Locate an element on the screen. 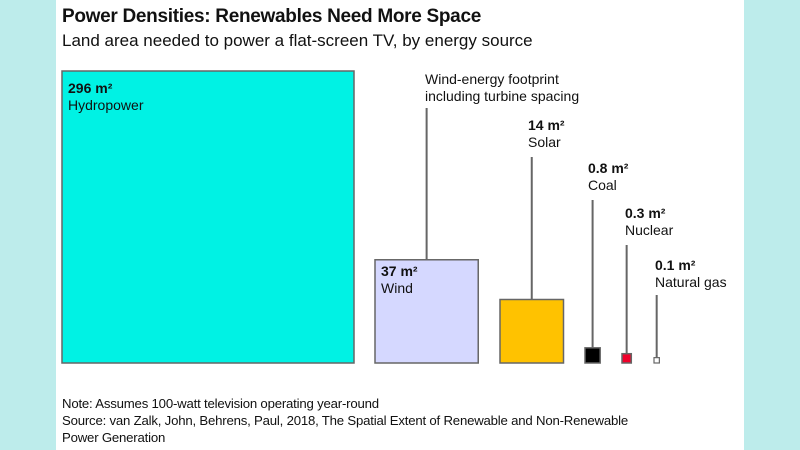 This screenshot has height=450, width=800. value-label-hydropower: 296 m² is located at coordinates (90, 88).